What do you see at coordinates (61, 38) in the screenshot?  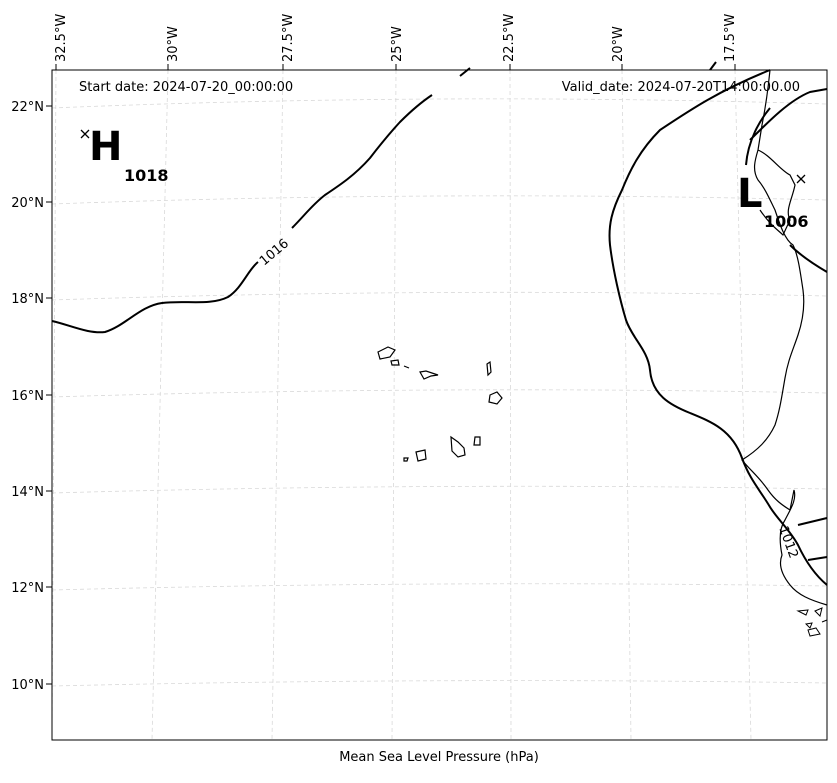 I see `lon-tick-label: 32.5°W` at bounding box center [61, 38].